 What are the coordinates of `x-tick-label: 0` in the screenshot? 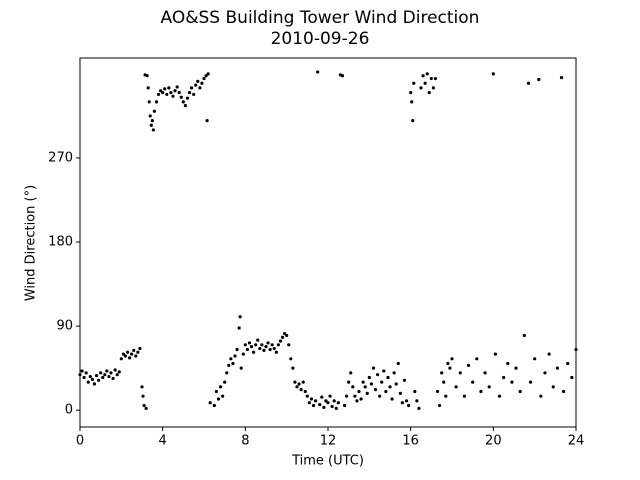 It's located at (80, 441).